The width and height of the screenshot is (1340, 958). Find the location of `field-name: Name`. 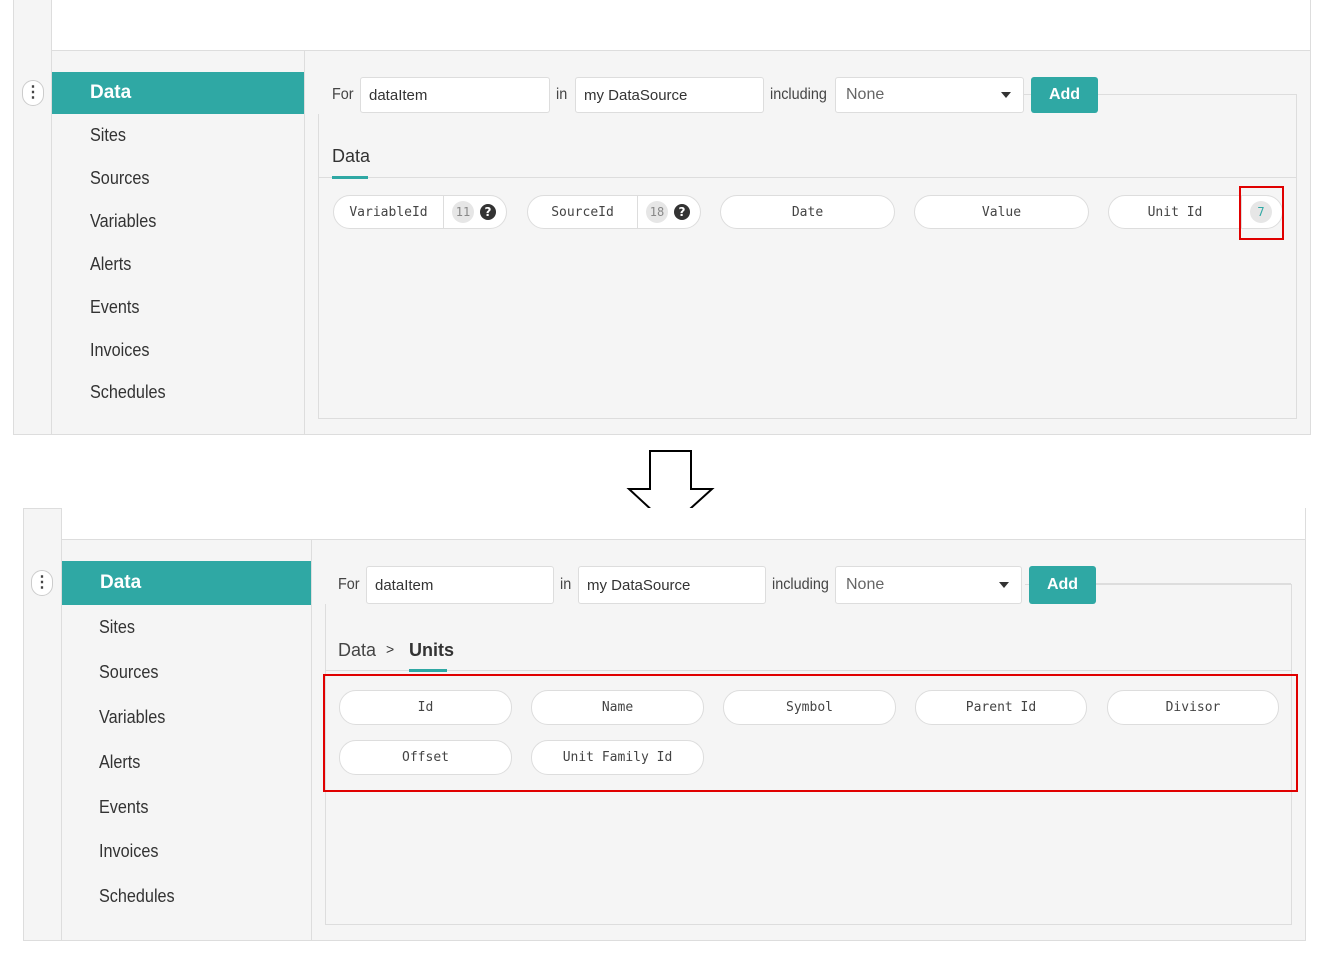

field-name: Name is located at coordinates (617, 707).